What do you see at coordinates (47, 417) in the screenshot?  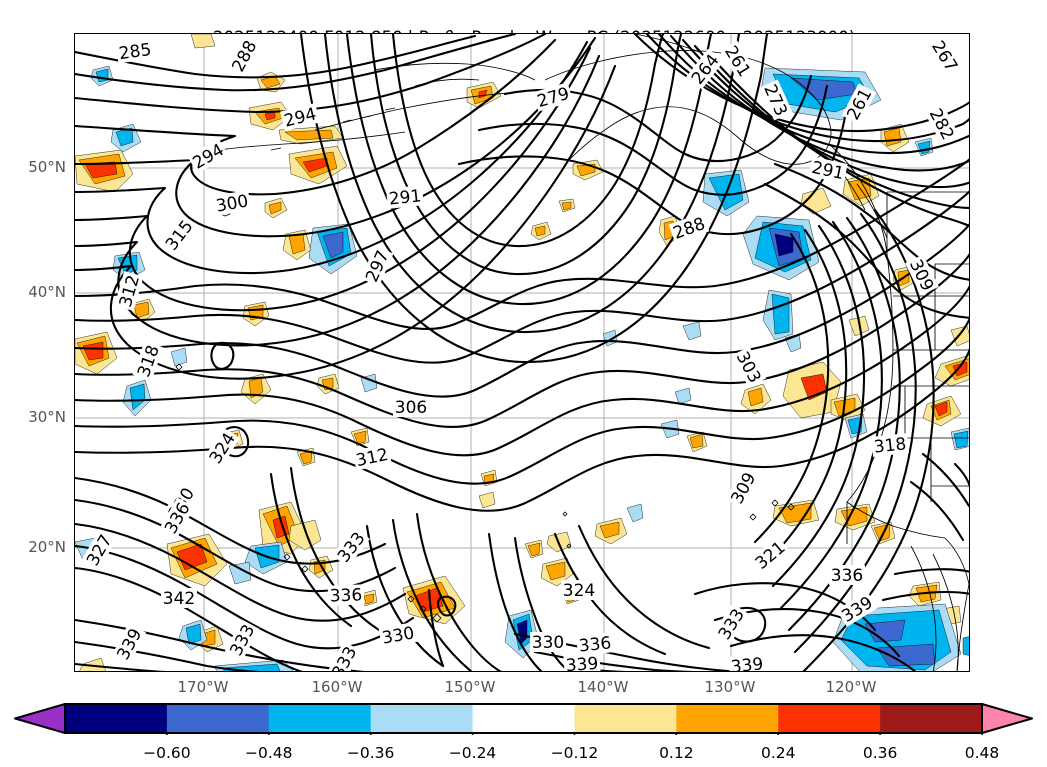 I see `latitude-tick-30: 30°N` at bounding box center [47, 417].